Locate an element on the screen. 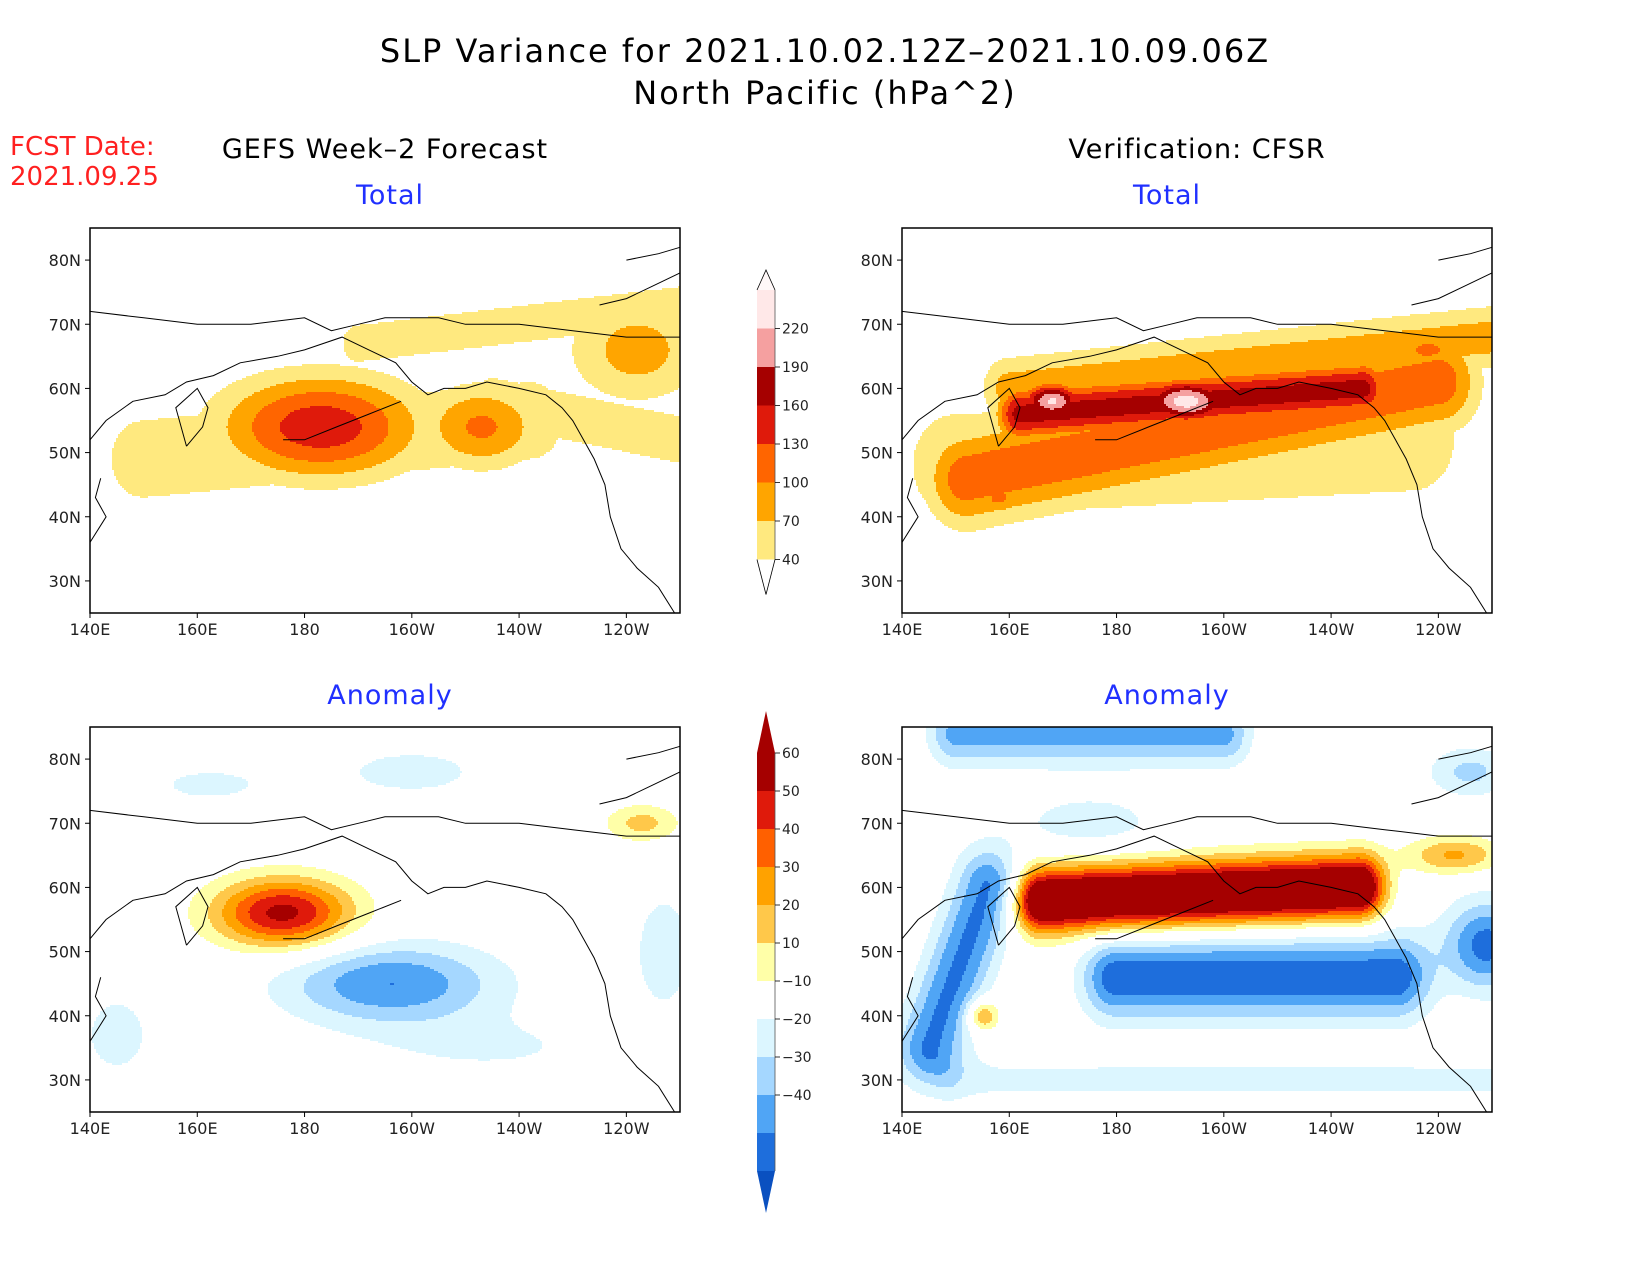 Image resolution: width=1650 pixels, height=1275 pixels. x-tick-label: 160E is located at coordinates (197, 1128).